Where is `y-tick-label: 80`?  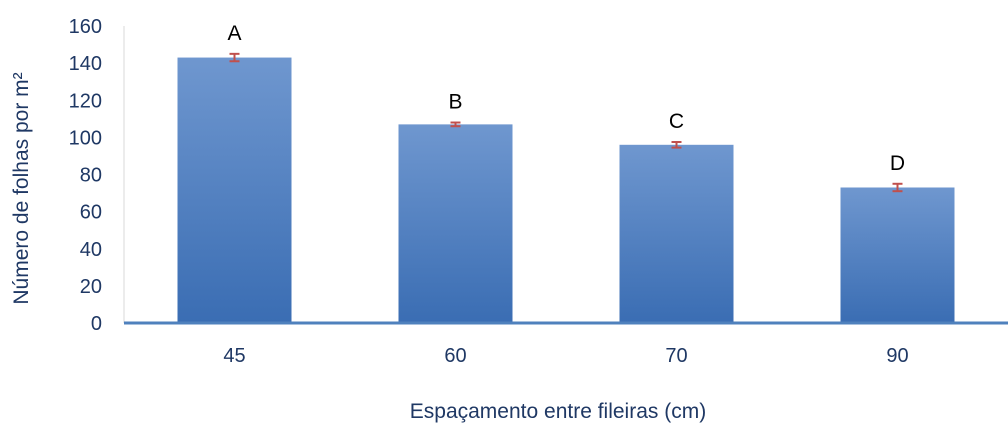 y-tick-label: 80 is located at coordinates (91, 176).